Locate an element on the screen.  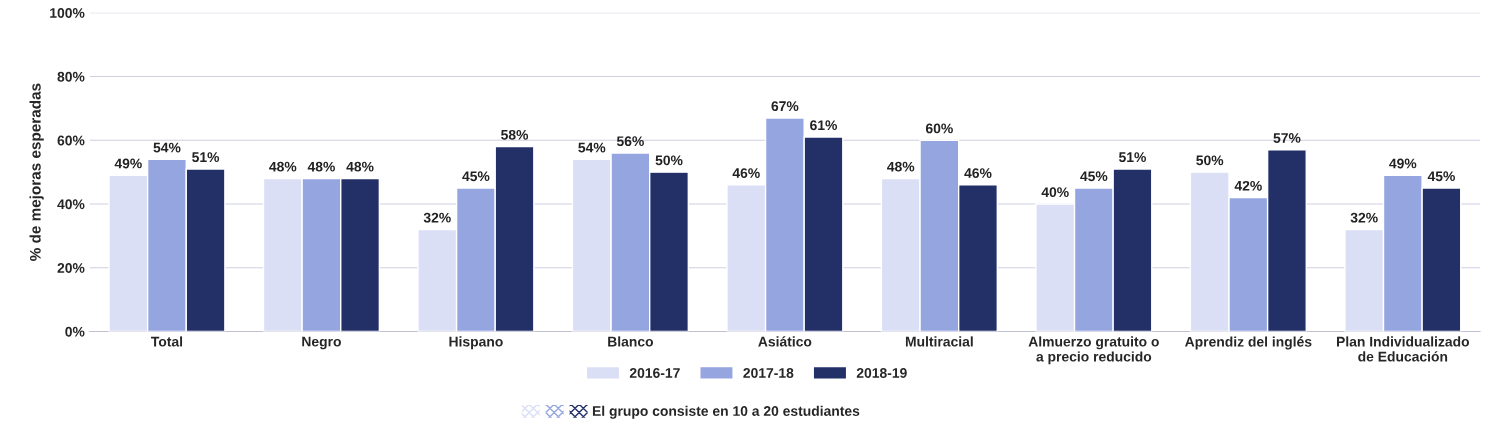
text: El grupo consiste en 10 a 20 estudiantes is located at coordinates (726, 412).